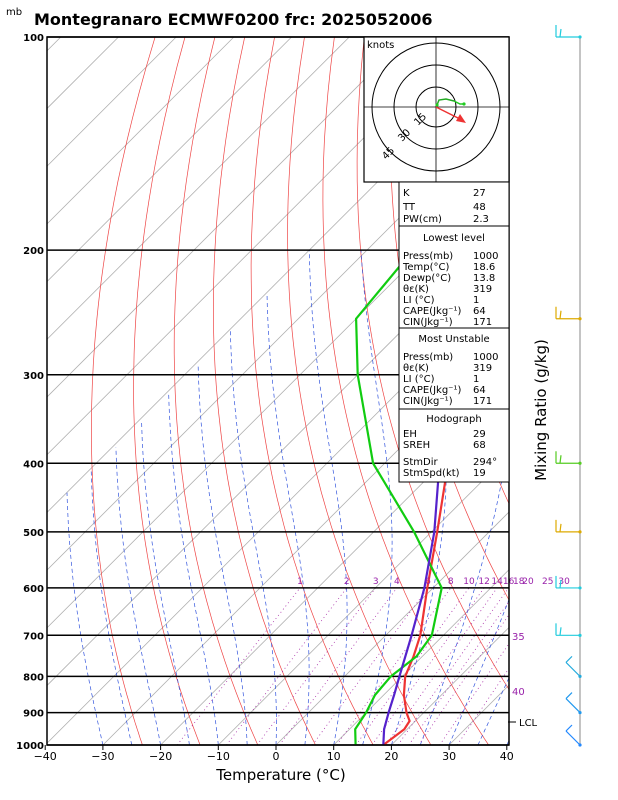 The image size is (618, 800). What do you see at coordinates (416, 445) in the screenshot?
I see `hodo-sreh-label: SREH` at bounding box center [416, 445].